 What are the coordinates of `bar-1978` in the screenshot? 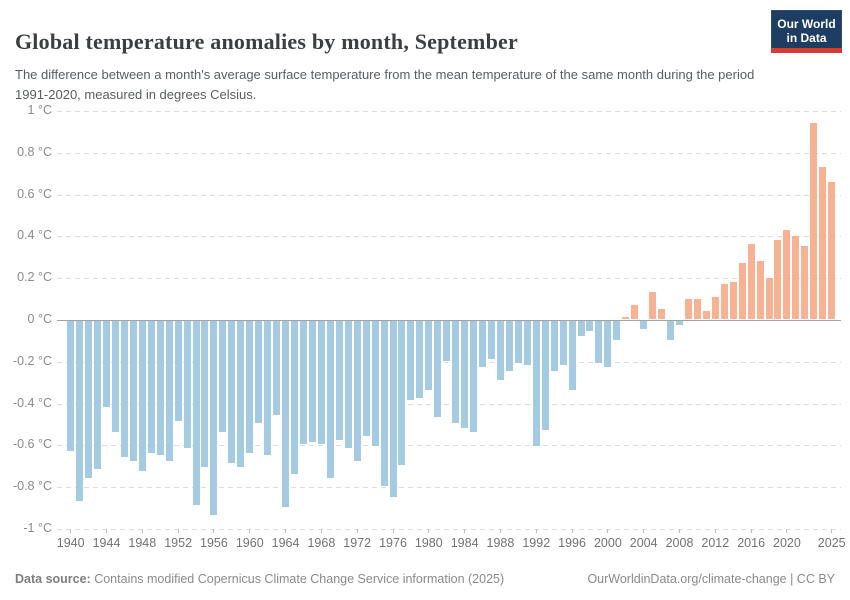 It's located at (411, 361).